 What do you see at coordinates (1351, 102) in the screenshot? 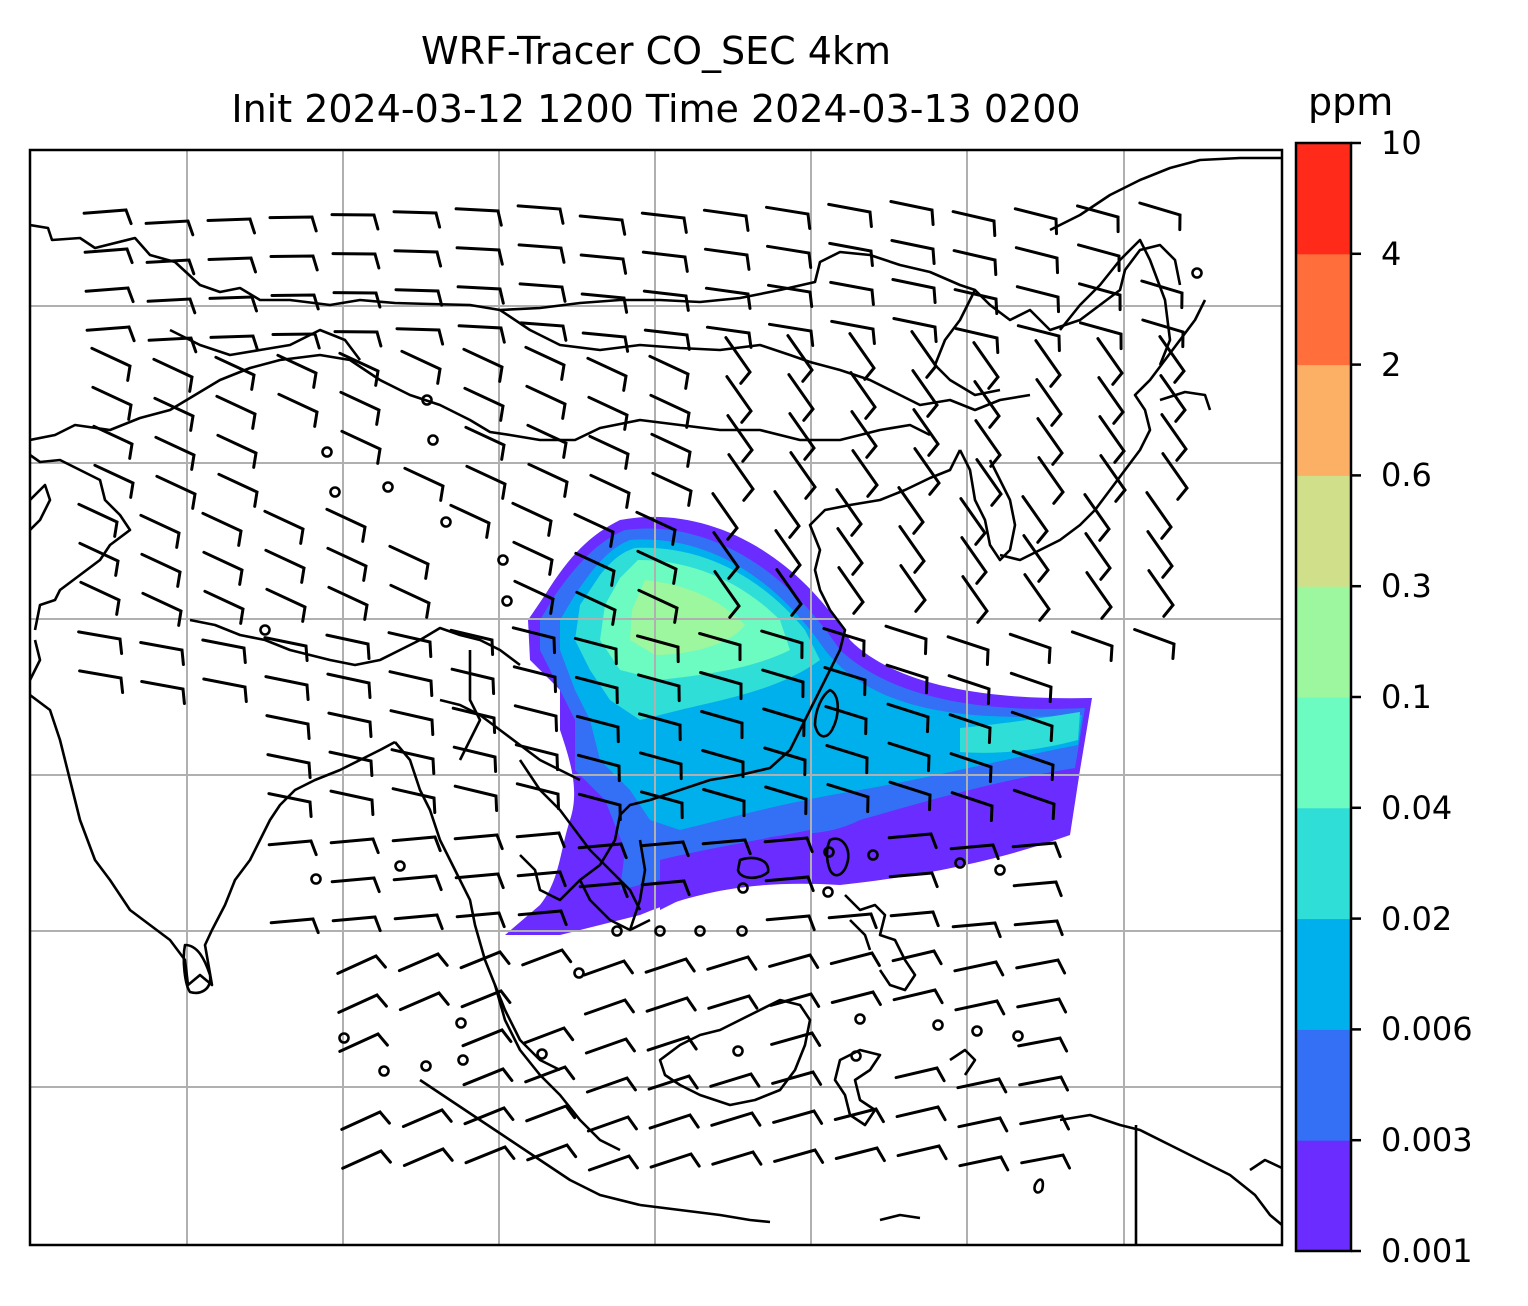
I see `colorbar-unit: ppm` at bounding box center [1351, 102].